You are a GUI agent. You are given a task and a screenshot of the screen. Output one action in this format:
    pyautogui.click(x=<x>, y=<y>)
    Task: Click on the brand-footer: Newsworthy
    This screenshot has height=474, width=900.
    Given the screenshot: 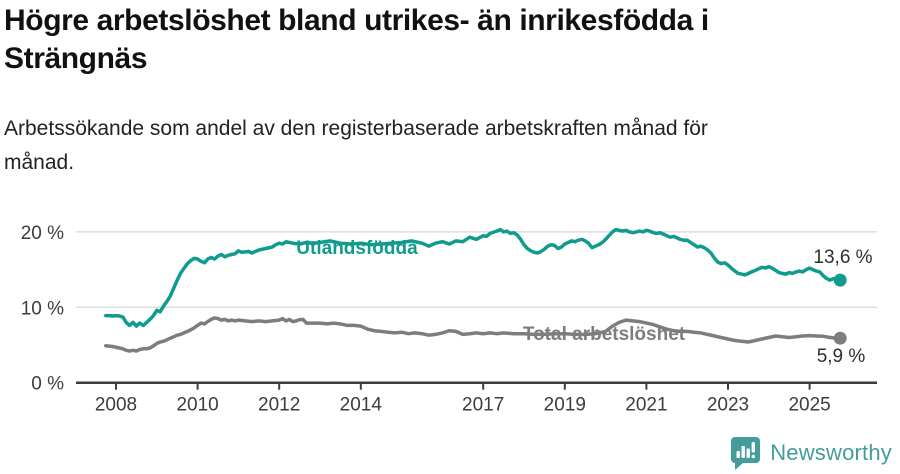 What is the action you would take?
    pyautogui.click(x=811, y=453)
    